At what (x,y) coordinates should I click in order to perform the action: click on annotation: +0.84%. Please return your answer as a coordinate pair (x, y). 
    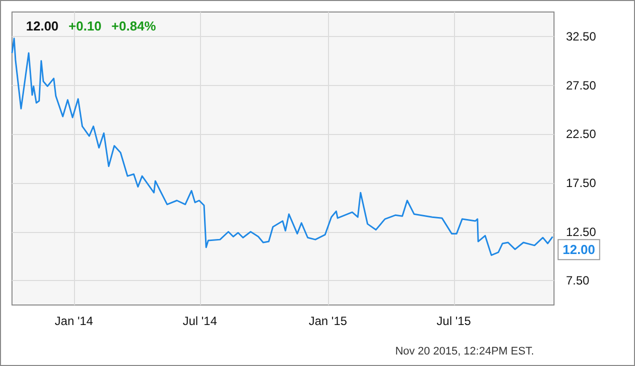
    Looking at the image, I should click on (133, 26).